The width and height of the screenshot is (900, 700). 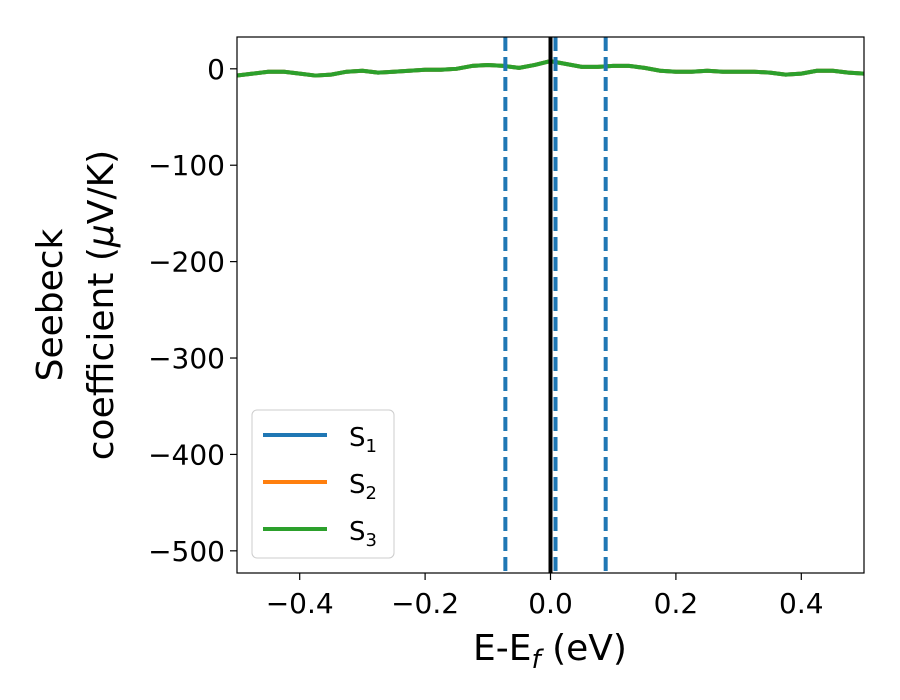 I want to click on y-axis-label-line2: coefficient (μV/K), so click(x=101, y=305).